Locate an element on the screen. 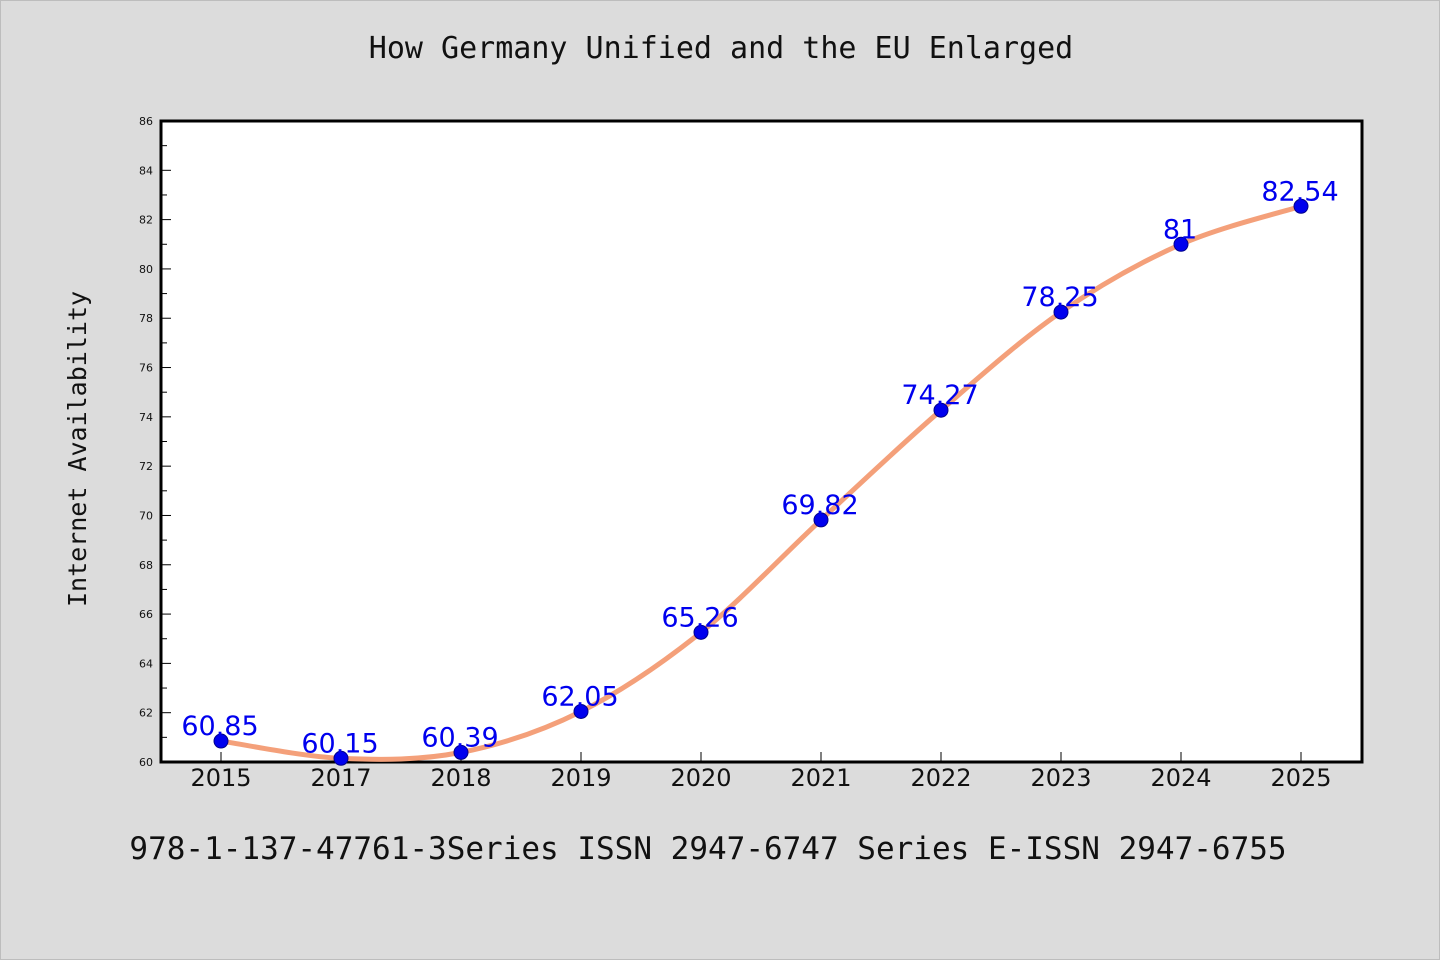 The height and width of the screenshot is (960, 1440). y-tick-label: 82 is located at coordinates (146, 220).